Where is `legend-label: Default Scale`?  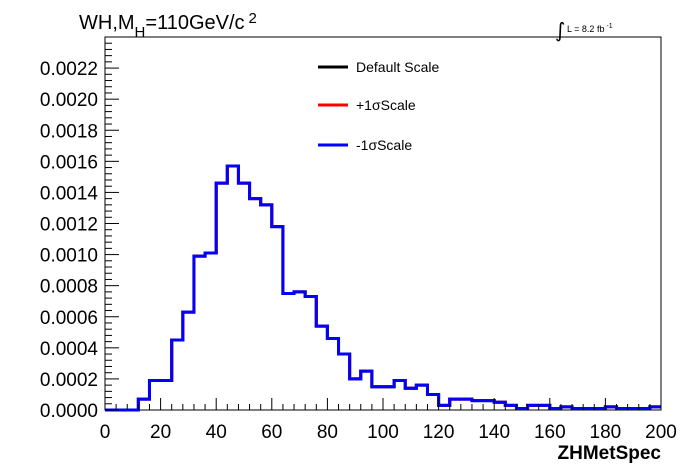 legend-label: Default Scale is located at coordinates (397, 67).